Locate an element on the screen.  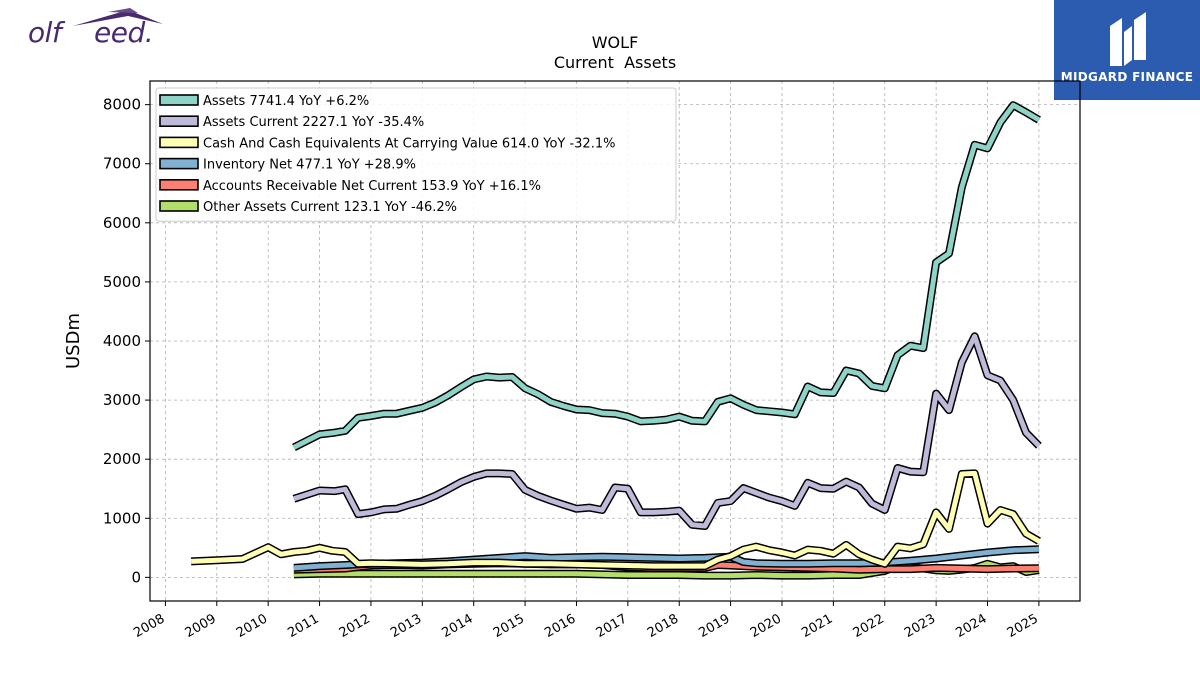
x-tick-label: 2018 is located at coordinates (663, 626).